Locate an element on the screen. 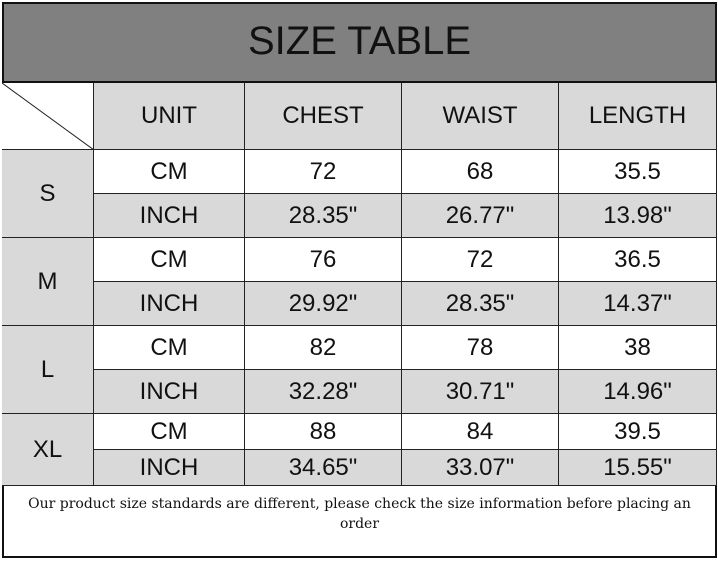 This screenshot has width=718, height=561. measure-cell: 82 is located at coordinates (323, 348).